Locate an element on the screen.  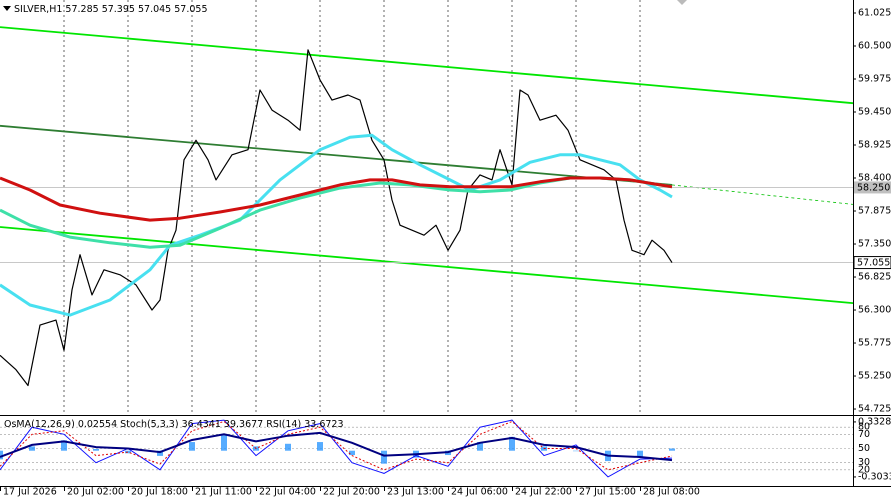
y-tick-label: 59.975 is located at coordinates (874, 79).